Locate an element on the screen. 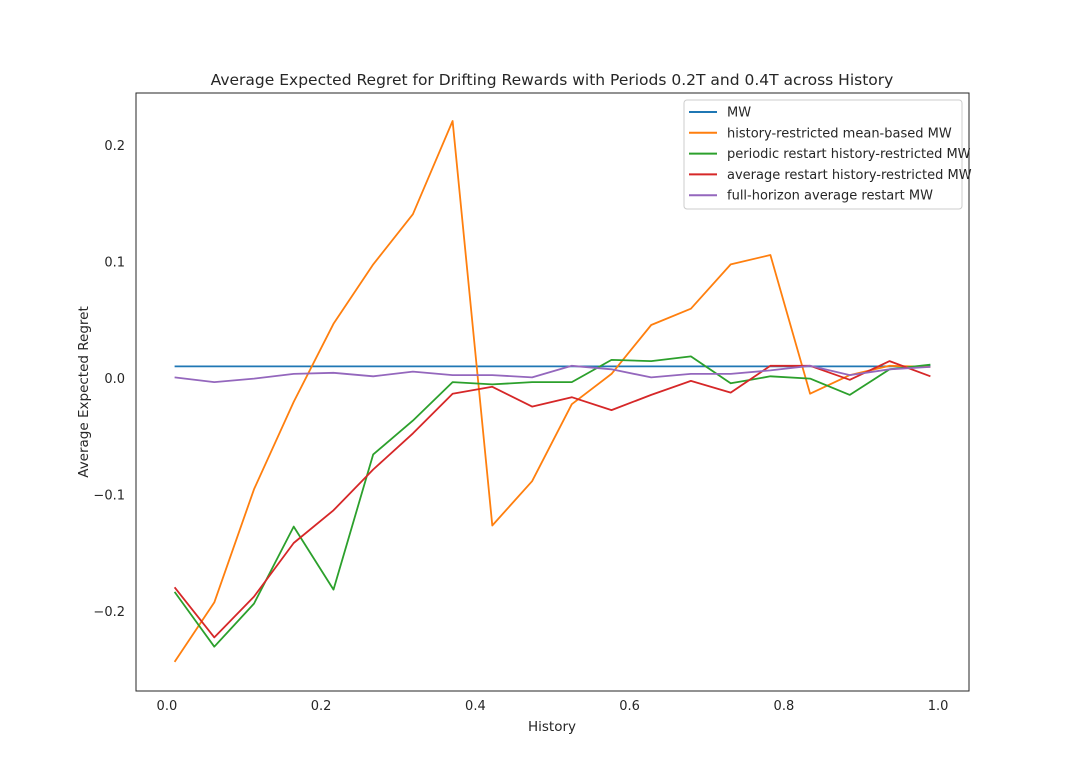 This screenshot has height=776, width=1077. x-tick-labels: 0.0 0.2 0.4 0.6 0.8 1.0 is located at coordinates (553, 706).